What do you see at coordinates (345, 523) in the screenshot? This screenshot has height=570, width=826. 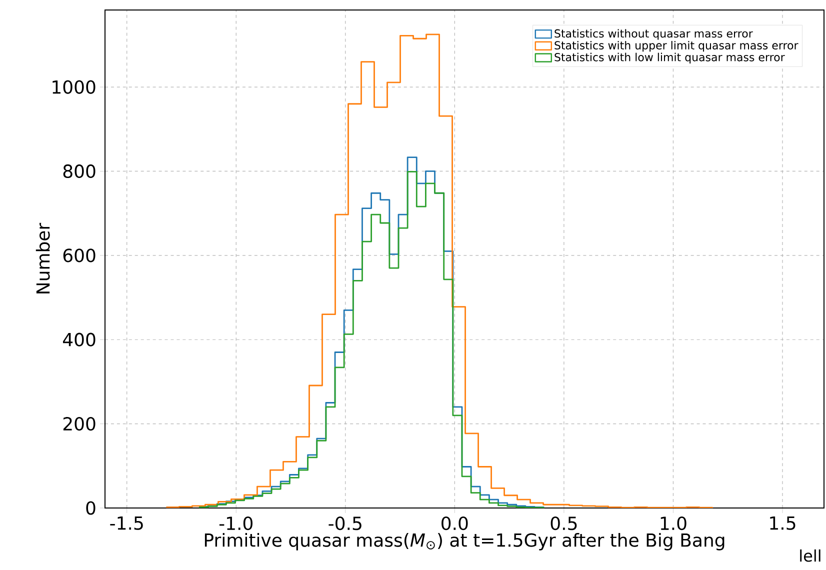 I see `x-tick-label: -0.5` at bounding box center [345, 523].